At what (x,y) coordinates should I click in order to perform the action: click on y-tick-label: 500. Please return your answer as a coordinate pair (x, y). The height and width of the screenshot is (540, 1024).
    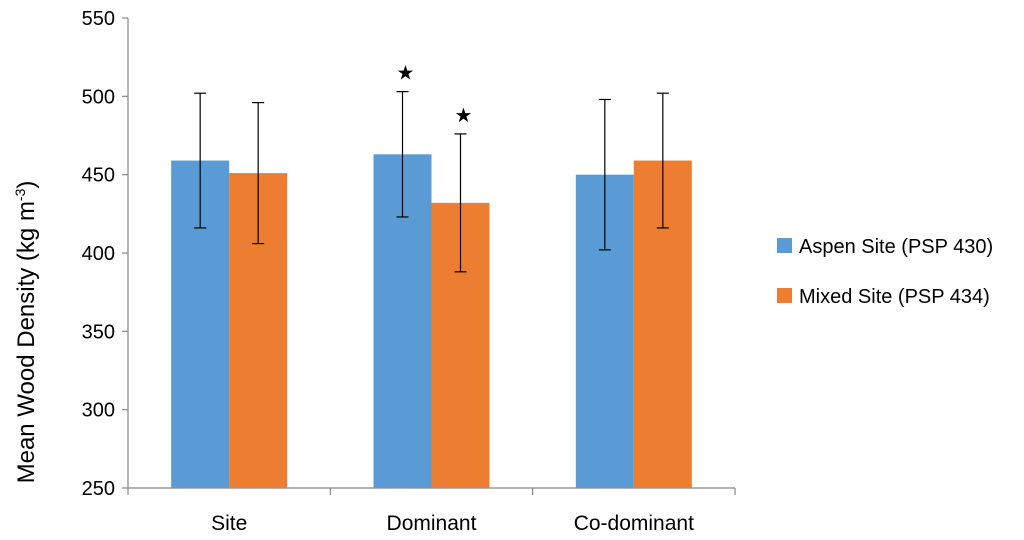
    Looking at the image, I should click on (98, 97).